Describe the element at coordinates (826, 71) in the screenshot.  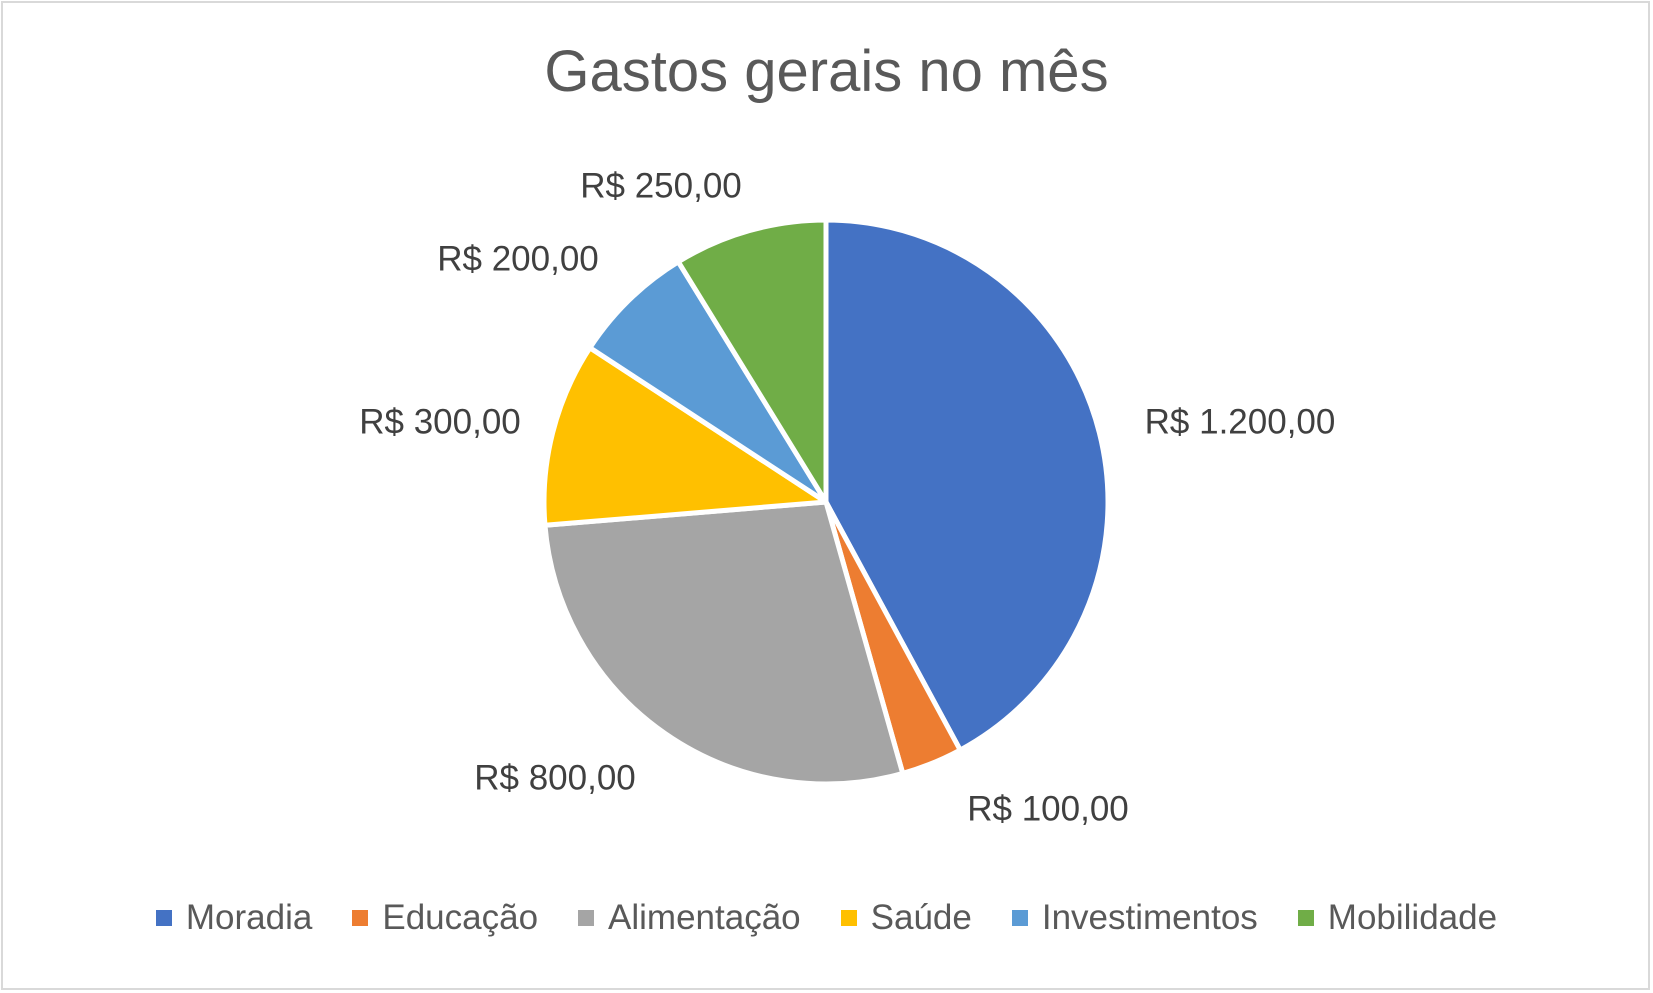
I see `chart-title: Gastos gerais no mês` at that location.